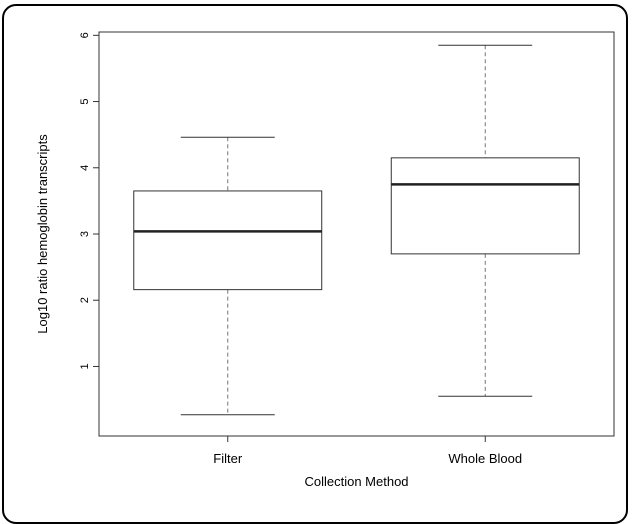  What do you see at coordinates (42, 234) in the screenshot?
I see `y-axis-label: Log10 ratio hemoglobin transcripts` at bounding box center [42, 234].